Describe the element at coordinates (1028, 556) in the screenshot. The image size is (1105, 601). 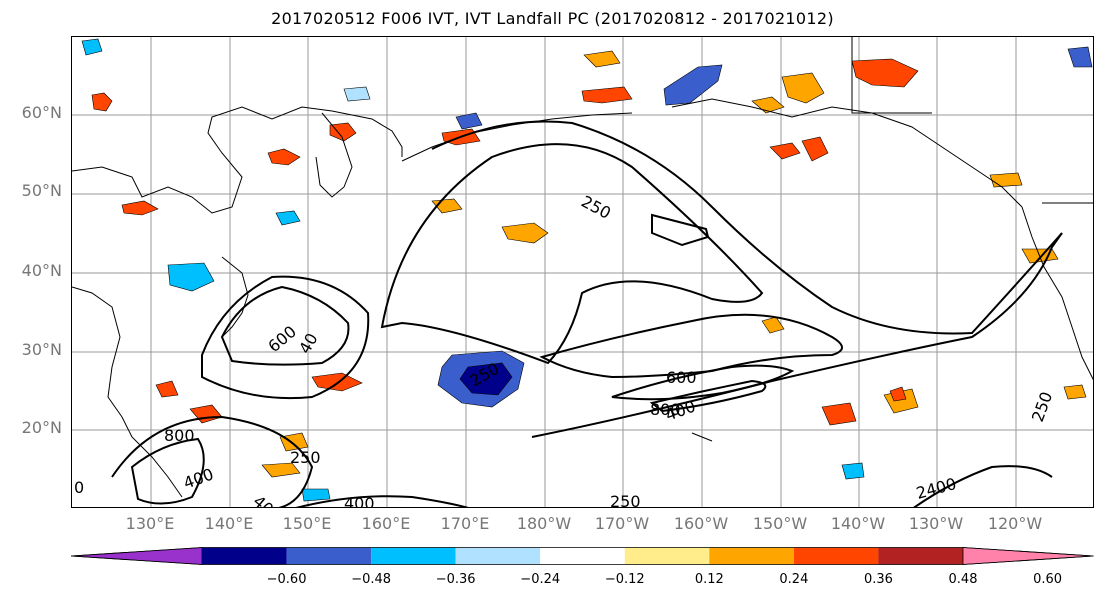
I see `colorbar-extend-high` at that location.